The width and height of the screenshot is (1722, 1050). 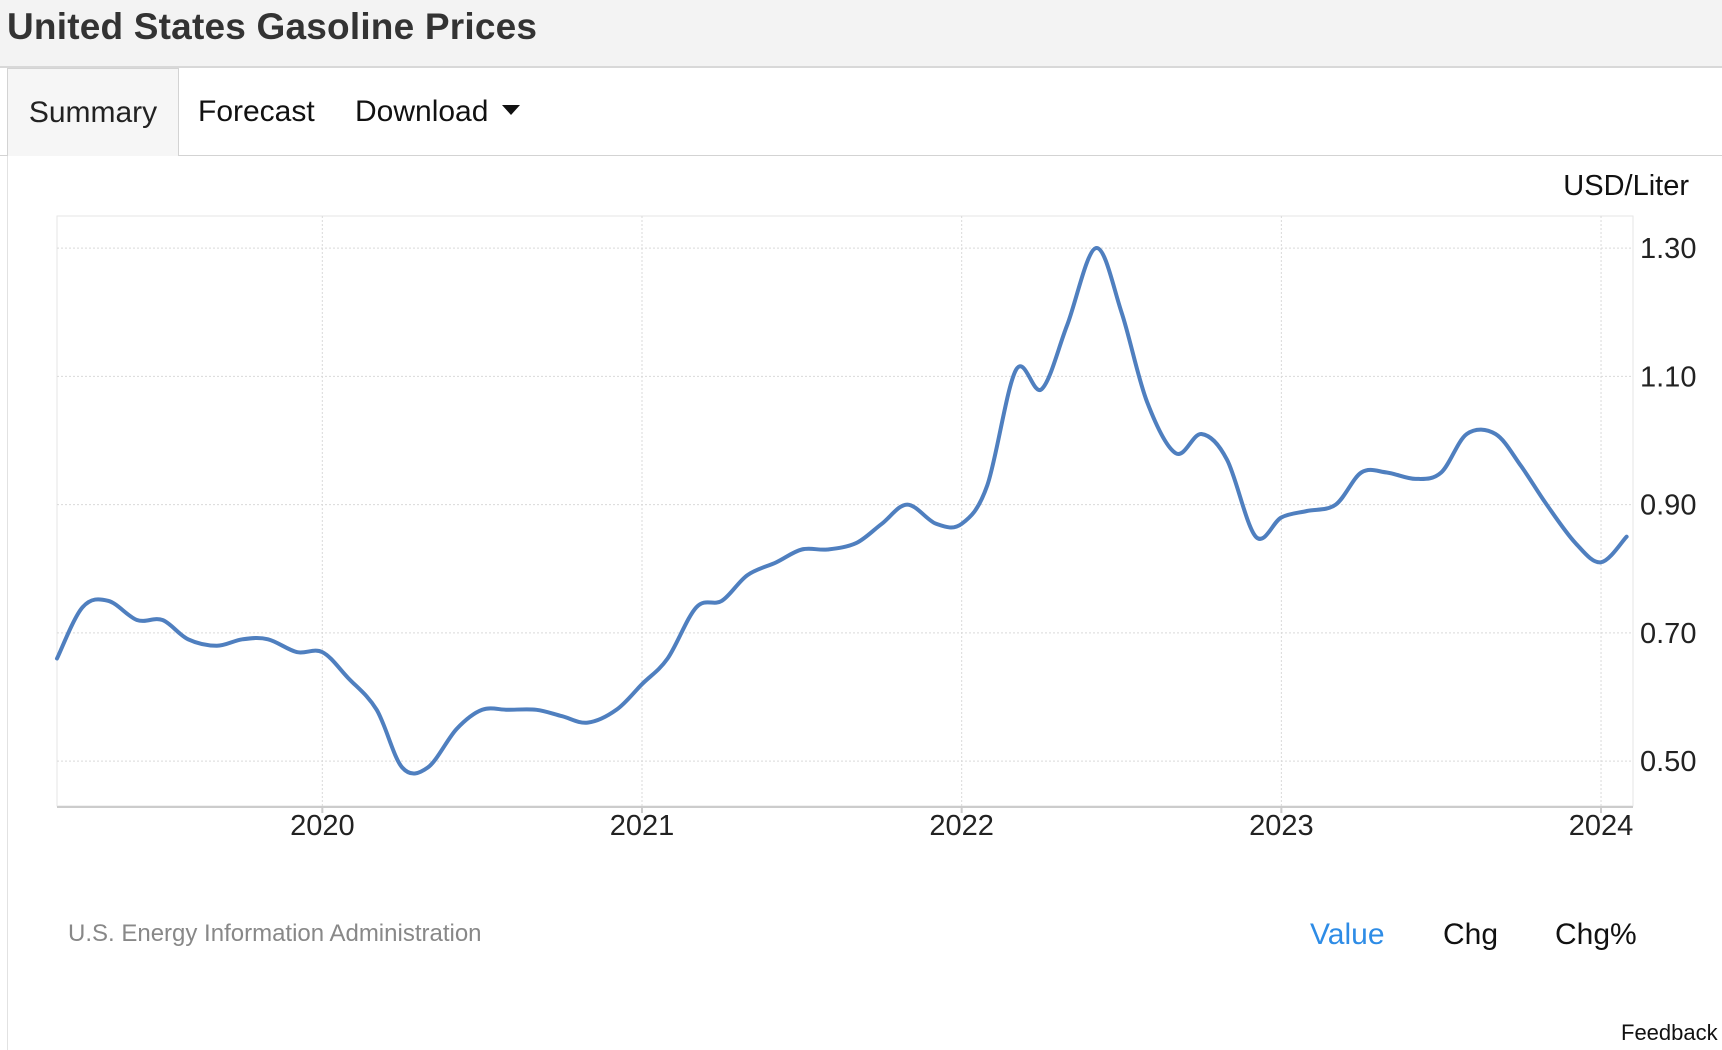 What do you see at coordinates (1669, 1032) in the screenshot?
I see `feedback-link: Feedback` at bounding box center [1669, 1032].